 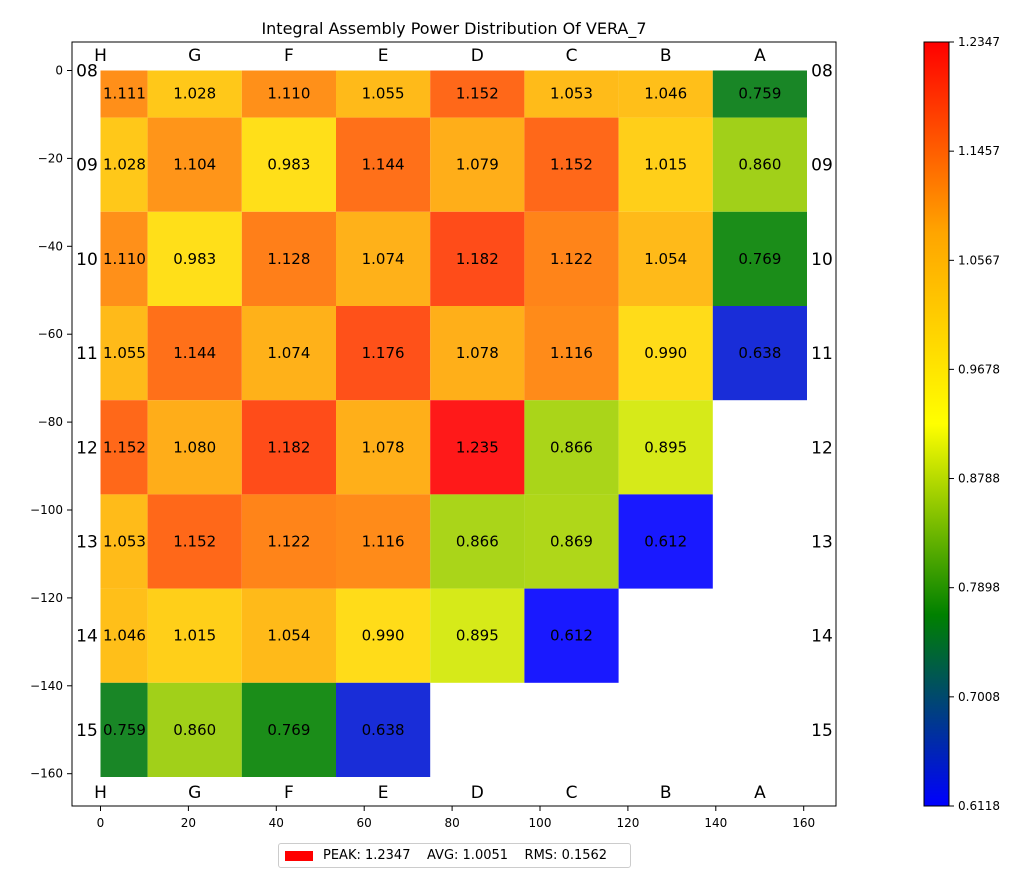 What do you see at coordinates (194, 793) in the screenshot?
I see `column-label-bottom: G` at bounding box center [194, 793].